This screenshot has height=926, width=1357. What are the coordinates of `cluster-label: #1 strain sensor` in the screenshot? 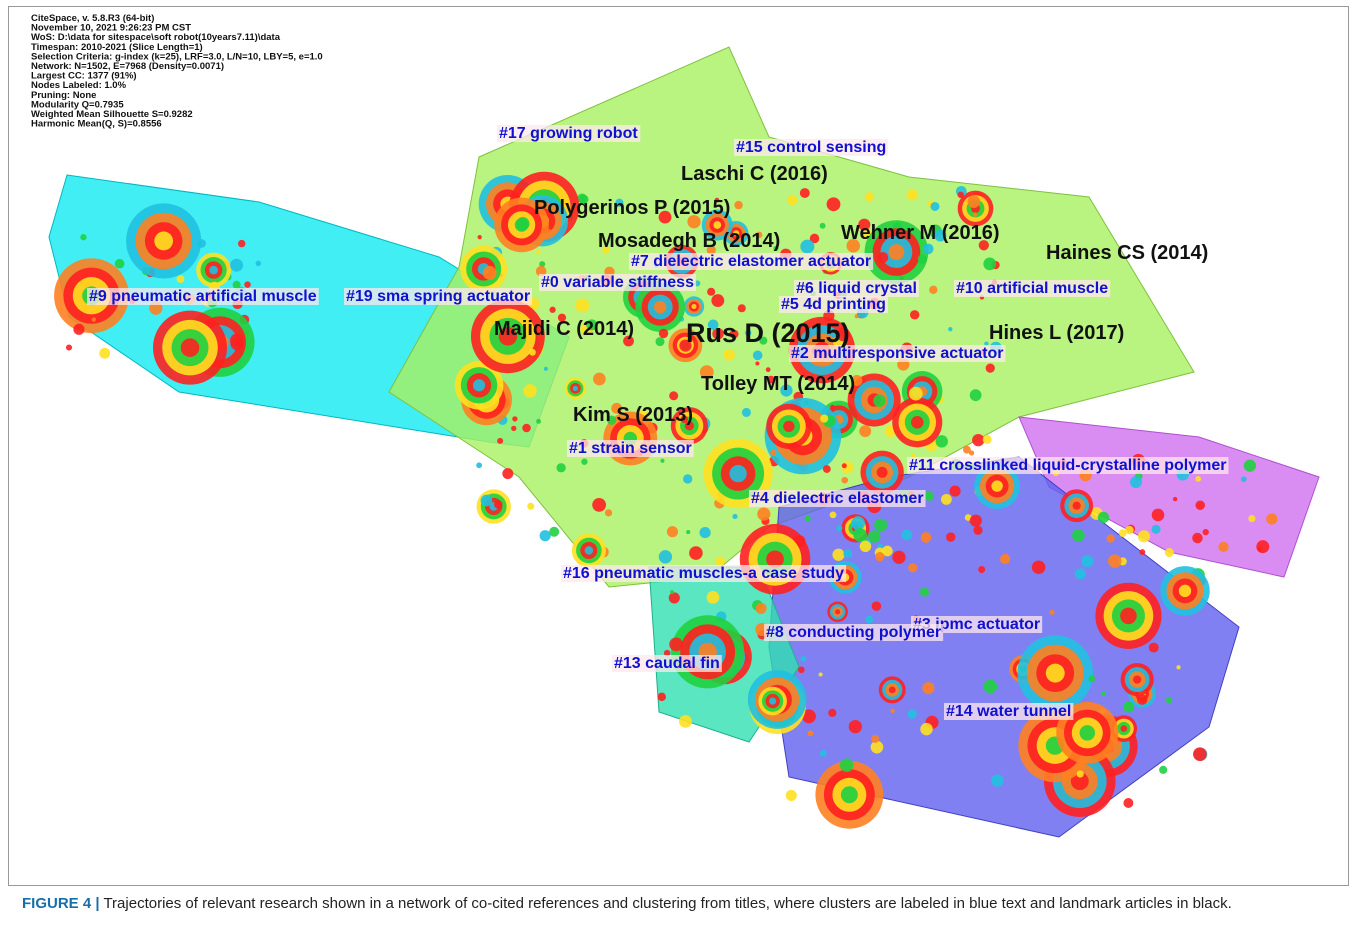 It's located at (630, 448).